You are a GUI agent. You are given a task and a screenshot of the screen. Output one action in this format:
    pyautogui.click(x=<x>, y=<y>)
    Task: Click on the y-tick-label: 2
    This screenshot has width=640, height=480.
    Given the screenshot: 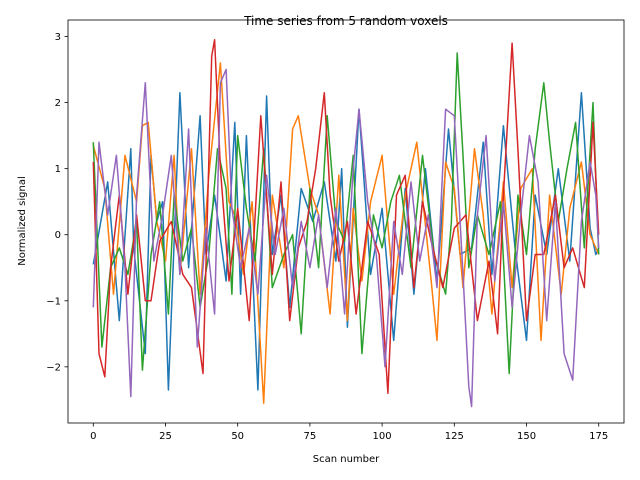 What is the action you would take?
    pyautogui.click(x=58, y=103)
    